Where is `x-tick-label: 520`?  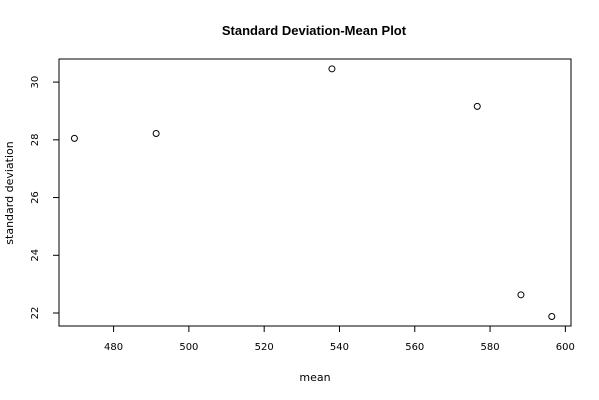
x-tick-label: 520 is located at coordinates (264, 347).